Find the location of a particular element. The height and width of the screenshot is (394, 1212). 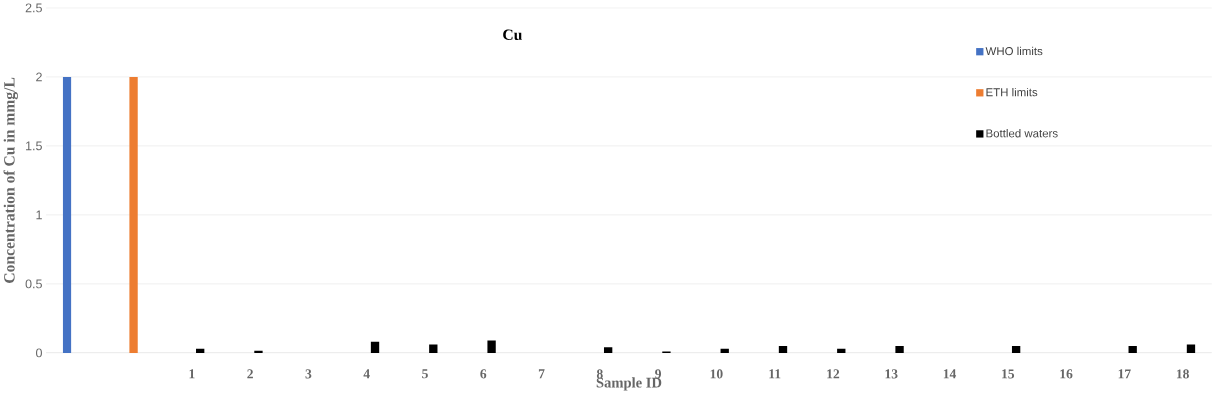

y-tick-label: 0 is located at coordinates (39, 353).